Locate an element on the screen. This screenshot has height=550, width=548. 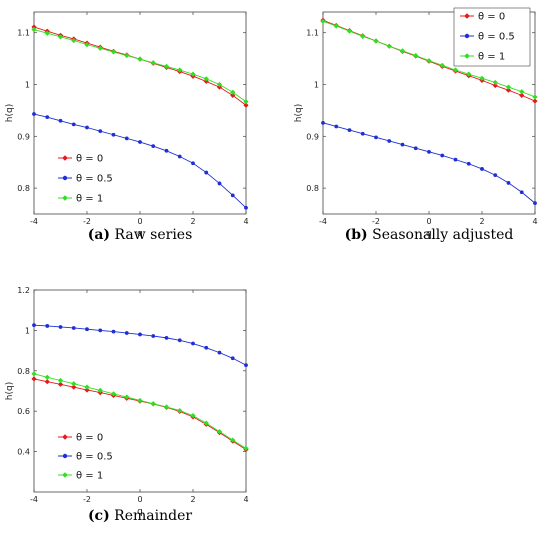
caption-letter: (c) is located at coordinates (99, 516).